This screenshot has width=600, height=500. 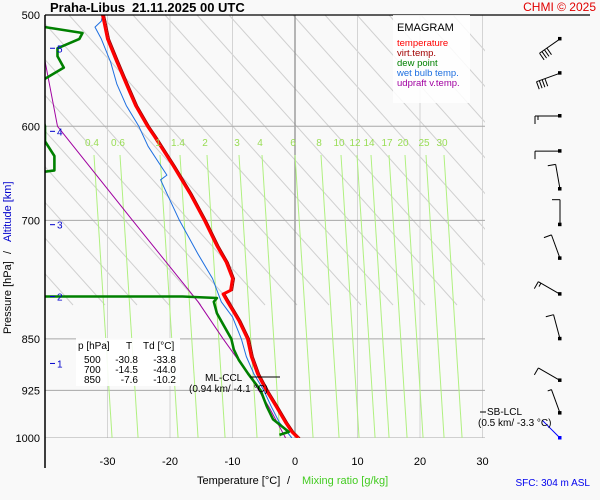 I want to click on table-cell: -10.2, so click(x=164, y=380).